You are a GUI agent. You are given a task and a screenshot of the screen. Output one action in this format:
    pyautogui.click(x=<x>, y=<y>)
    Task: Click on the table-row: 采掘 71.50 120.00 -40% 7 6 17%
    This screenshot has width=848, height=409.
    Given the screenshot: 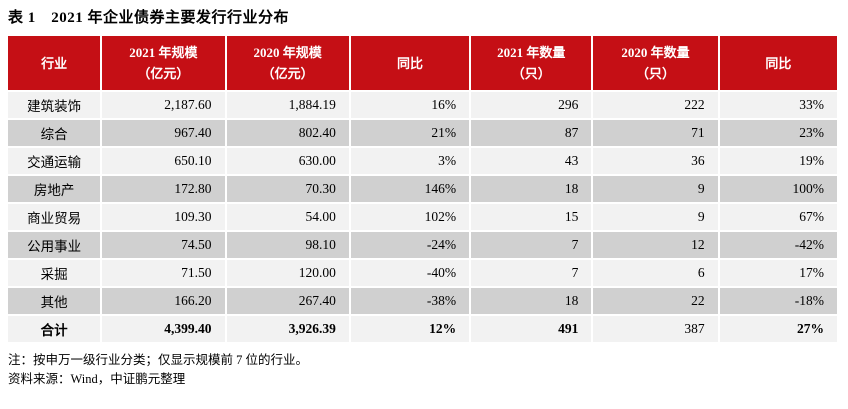 What is the action you would take?
    pyautogui.click(x=422, y=273)
    